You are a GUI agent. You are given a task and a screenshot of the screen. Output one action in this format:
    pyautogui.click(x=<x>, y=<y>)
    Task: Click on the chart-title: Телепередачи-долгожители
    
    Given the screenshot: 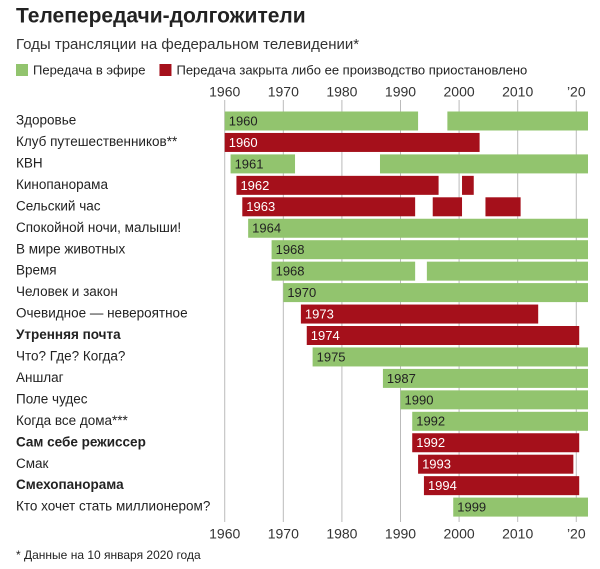 What is the action you would take?
    pyautogui.click(x=161, y=16)
    